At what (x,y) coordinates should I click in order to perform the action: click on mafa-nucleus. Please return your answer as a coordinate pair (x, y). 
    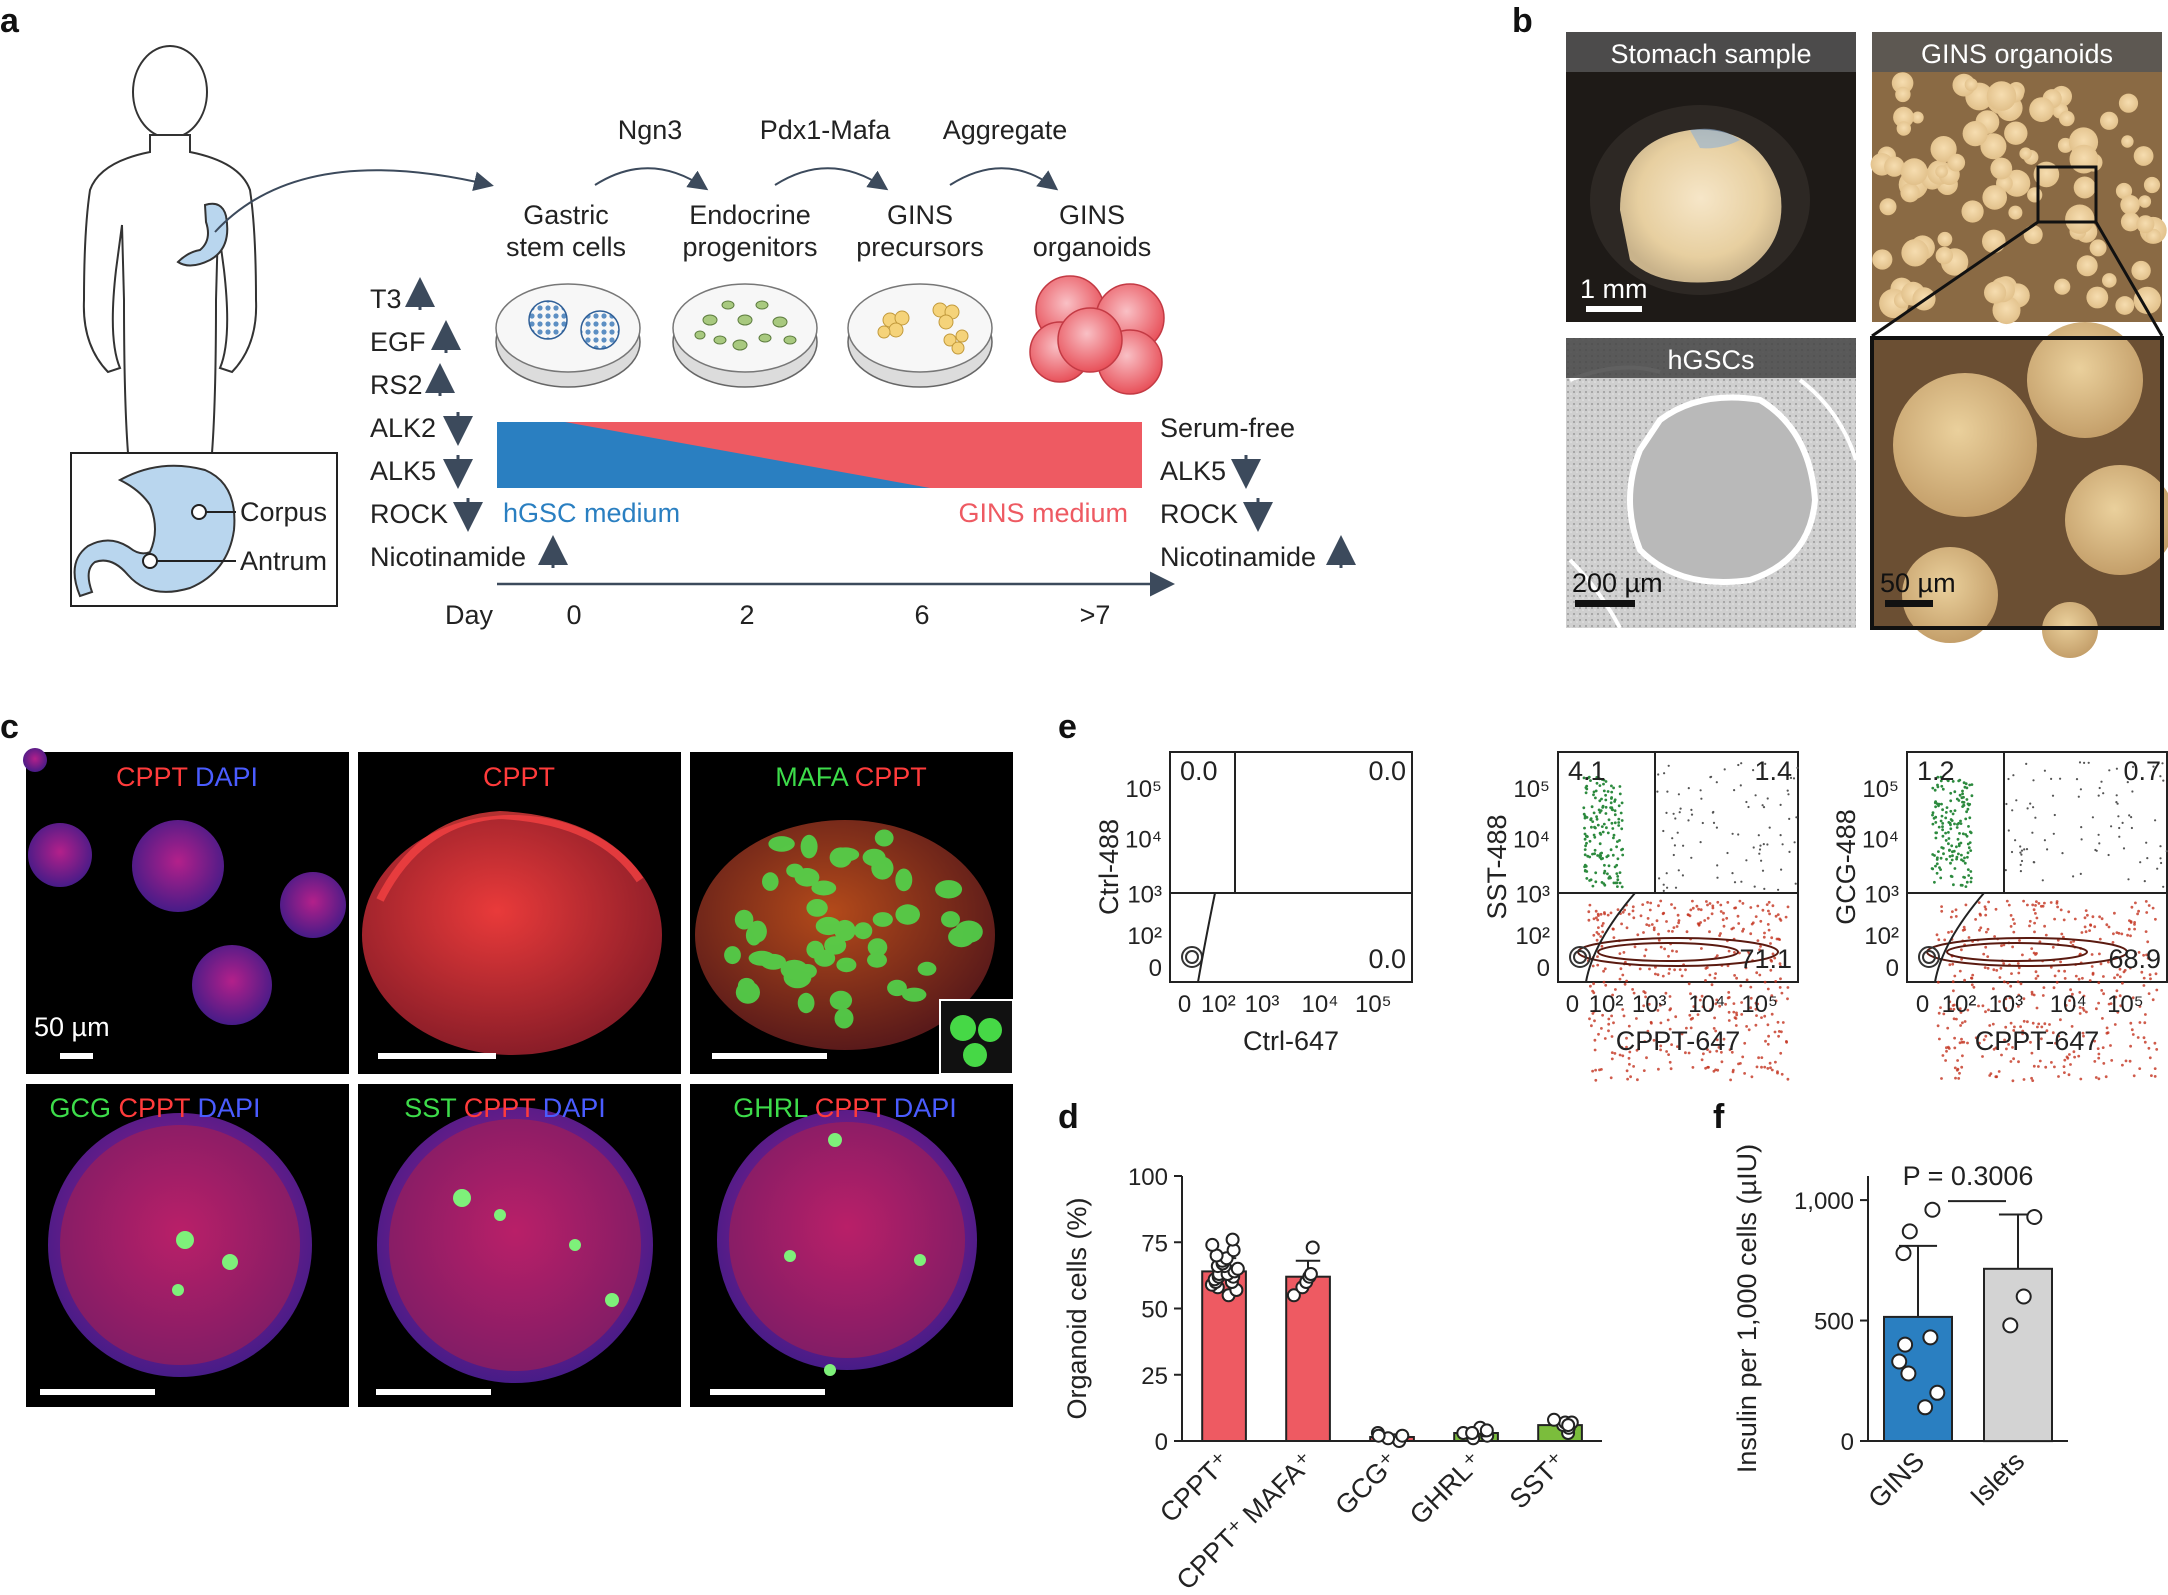
    Looking at the image, I should click on (846, 965).